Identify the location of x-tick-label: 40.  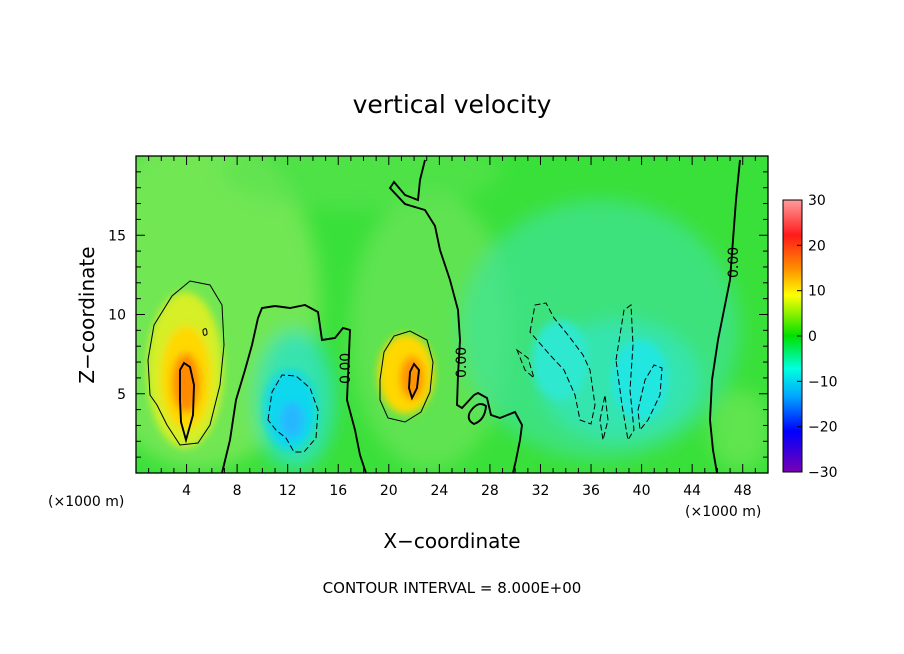
(642, 491).